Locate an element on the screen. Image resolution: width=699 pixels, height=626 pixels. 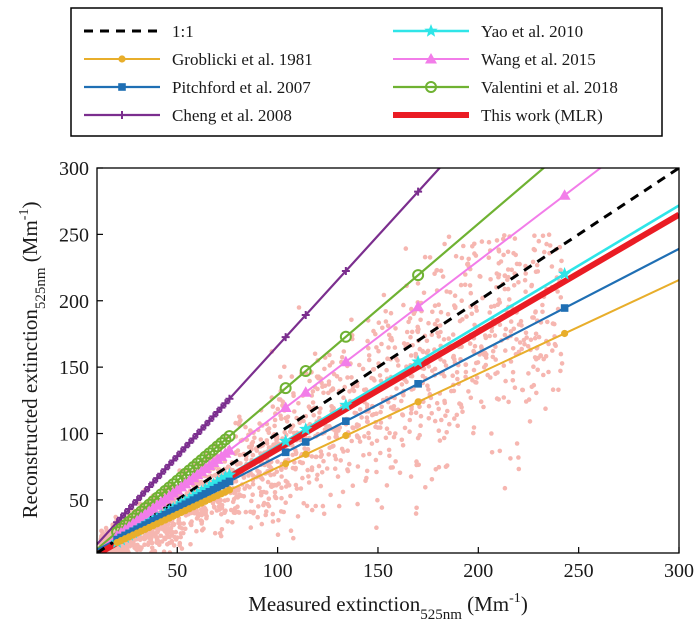
legend-label: Yao et al. 2010 is located at coordinates (532, 31).